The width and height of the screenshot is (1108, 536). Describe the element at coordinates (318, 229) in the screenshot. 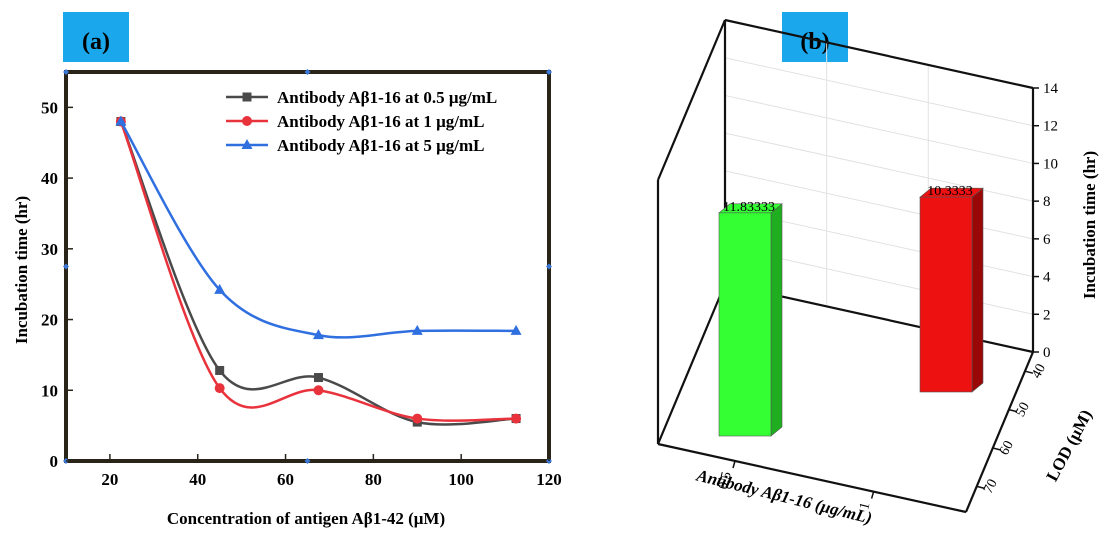

I see `series-line` at that location.